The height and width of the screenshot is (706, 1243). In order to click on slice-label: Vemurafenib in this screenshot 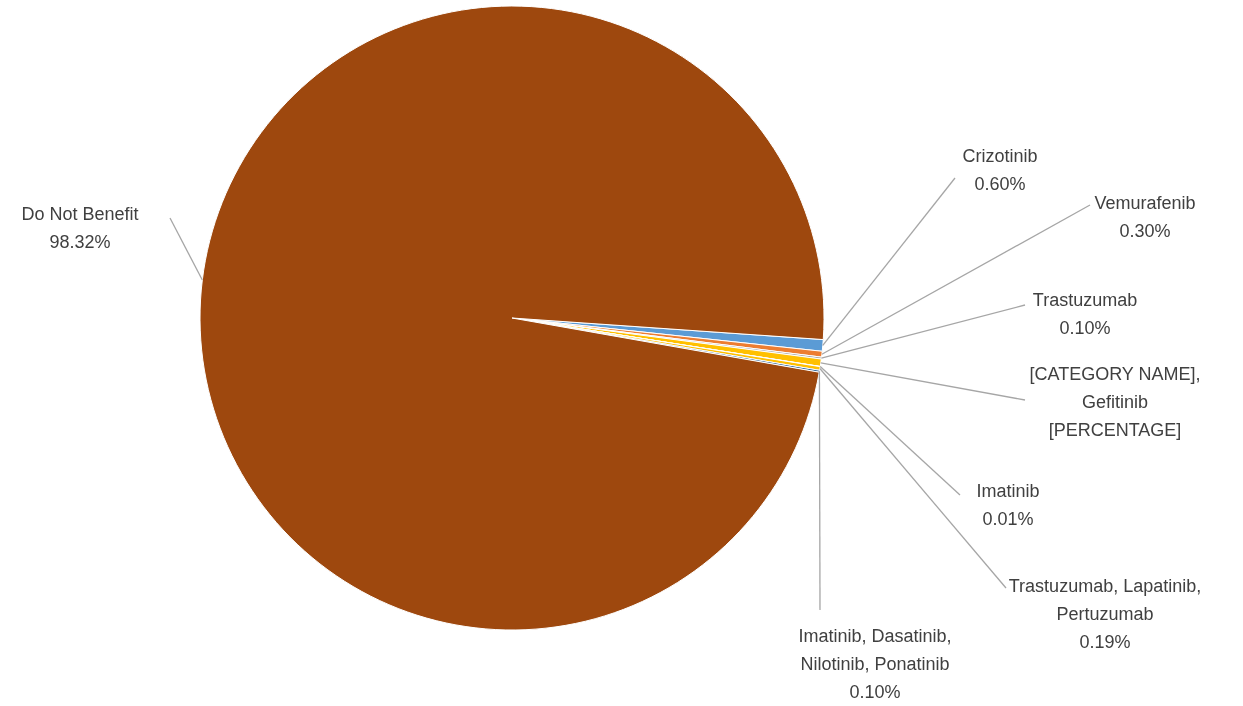, I will do `click(1145, 203)`.